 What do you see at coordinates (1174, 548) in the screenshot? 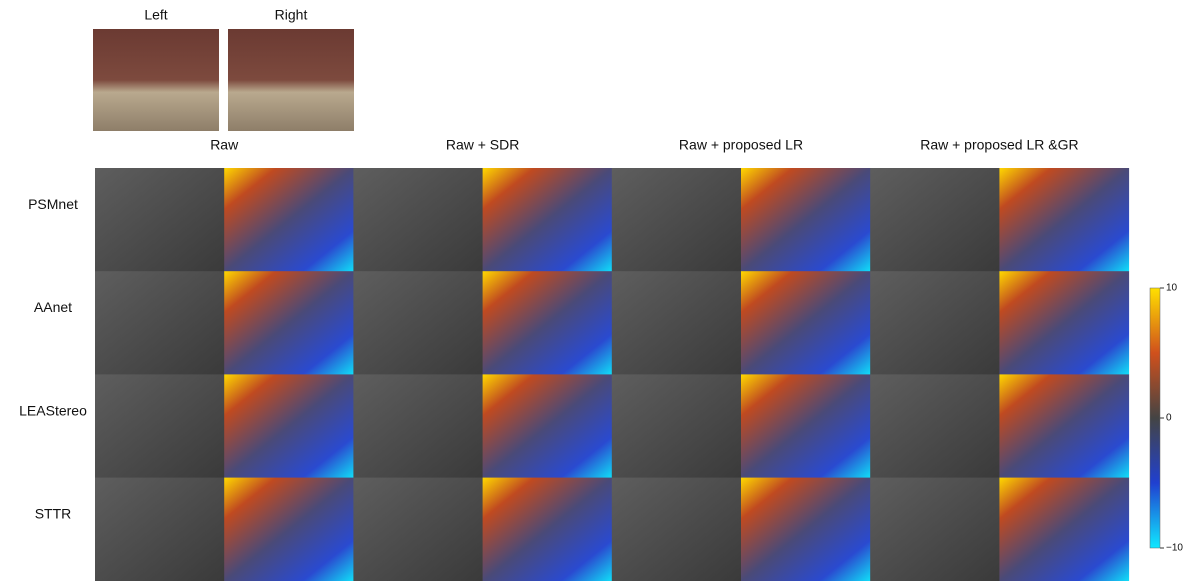
I see `colorbar-tick-label: −10` at bounding box center [1174, 548].